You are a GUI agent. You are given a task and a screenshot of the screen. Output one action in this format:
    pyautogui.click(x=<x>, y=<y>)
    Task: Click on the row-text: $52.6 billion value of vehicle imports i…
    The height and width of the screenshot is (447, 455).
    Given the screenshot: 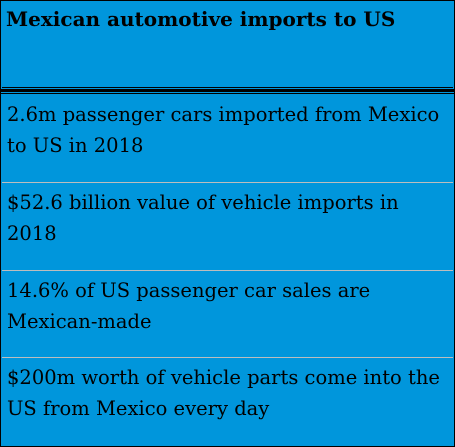 What is the action you would take?
    pyautogui.click(x=203, y=218)
    